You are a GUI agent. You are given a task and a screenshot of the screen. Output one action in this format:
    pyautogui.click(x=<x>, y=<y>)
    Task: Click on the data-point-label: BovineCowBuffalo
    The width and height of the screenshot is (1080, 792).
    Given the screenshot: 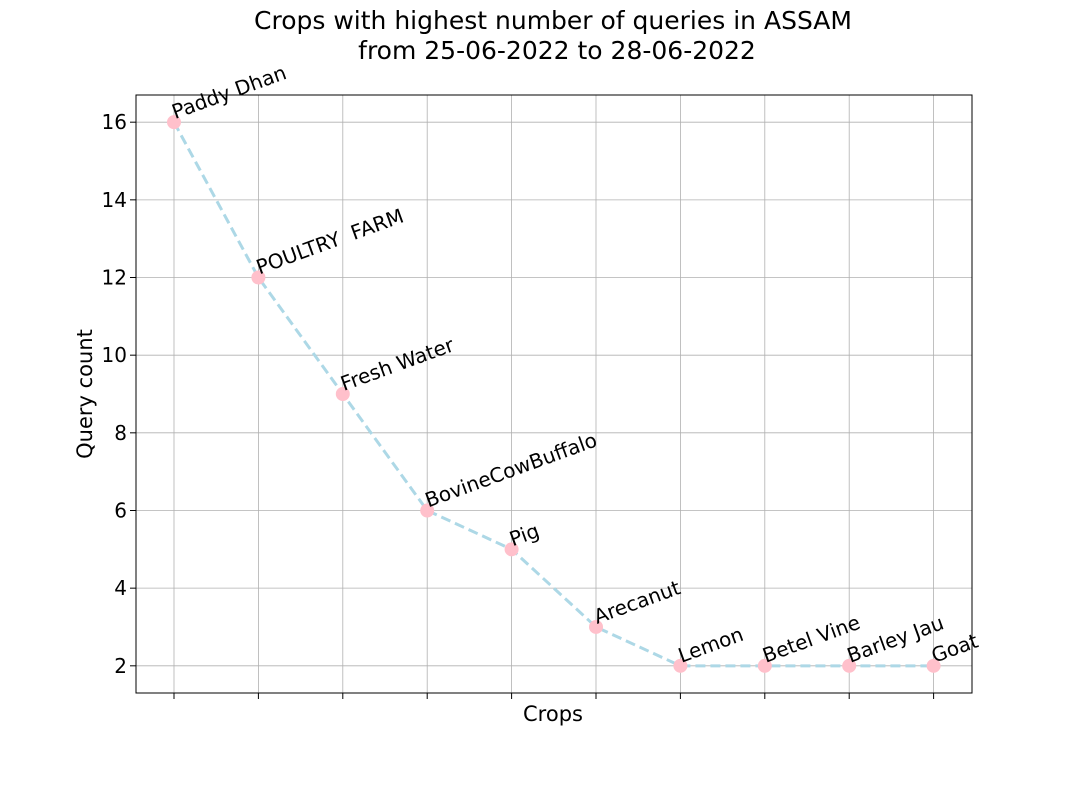 What is the action you would take?
    pyautogui.click(x=511, y=470)
    